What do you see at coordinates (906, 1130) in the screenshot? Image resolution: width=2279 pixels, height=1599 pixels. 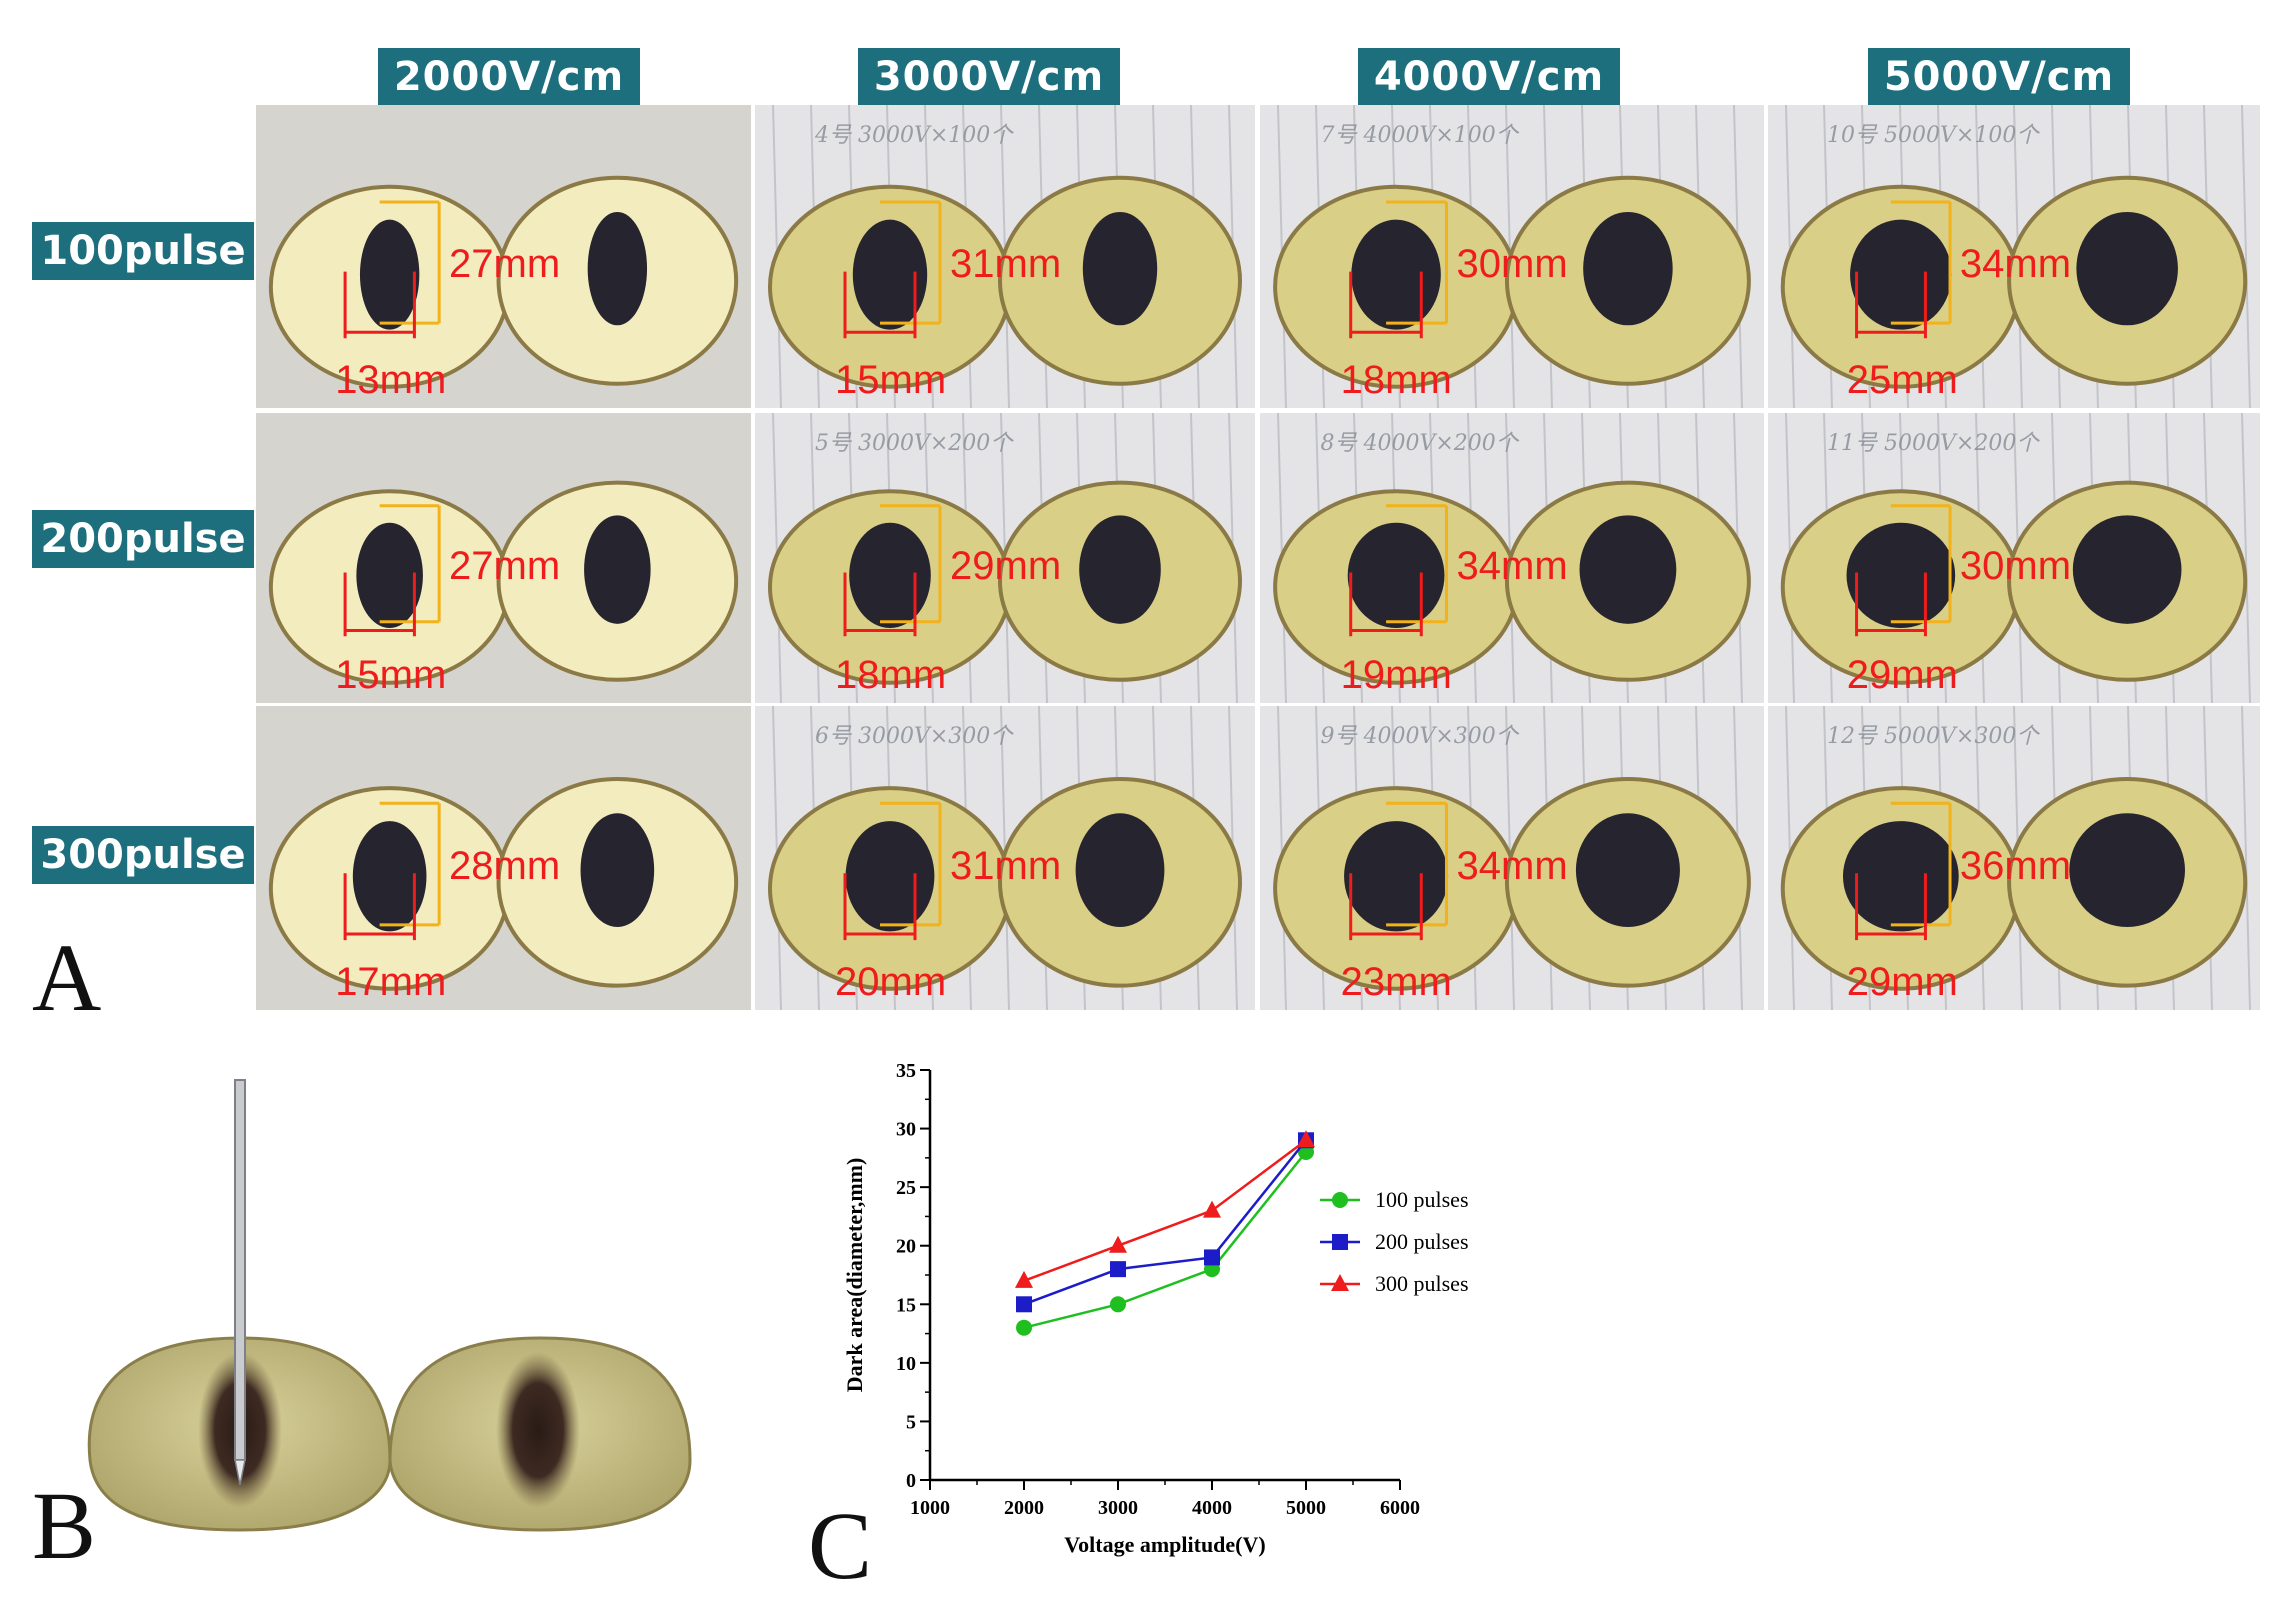 I see `y-tick-label: 30` at bounding box center [906, 1130].